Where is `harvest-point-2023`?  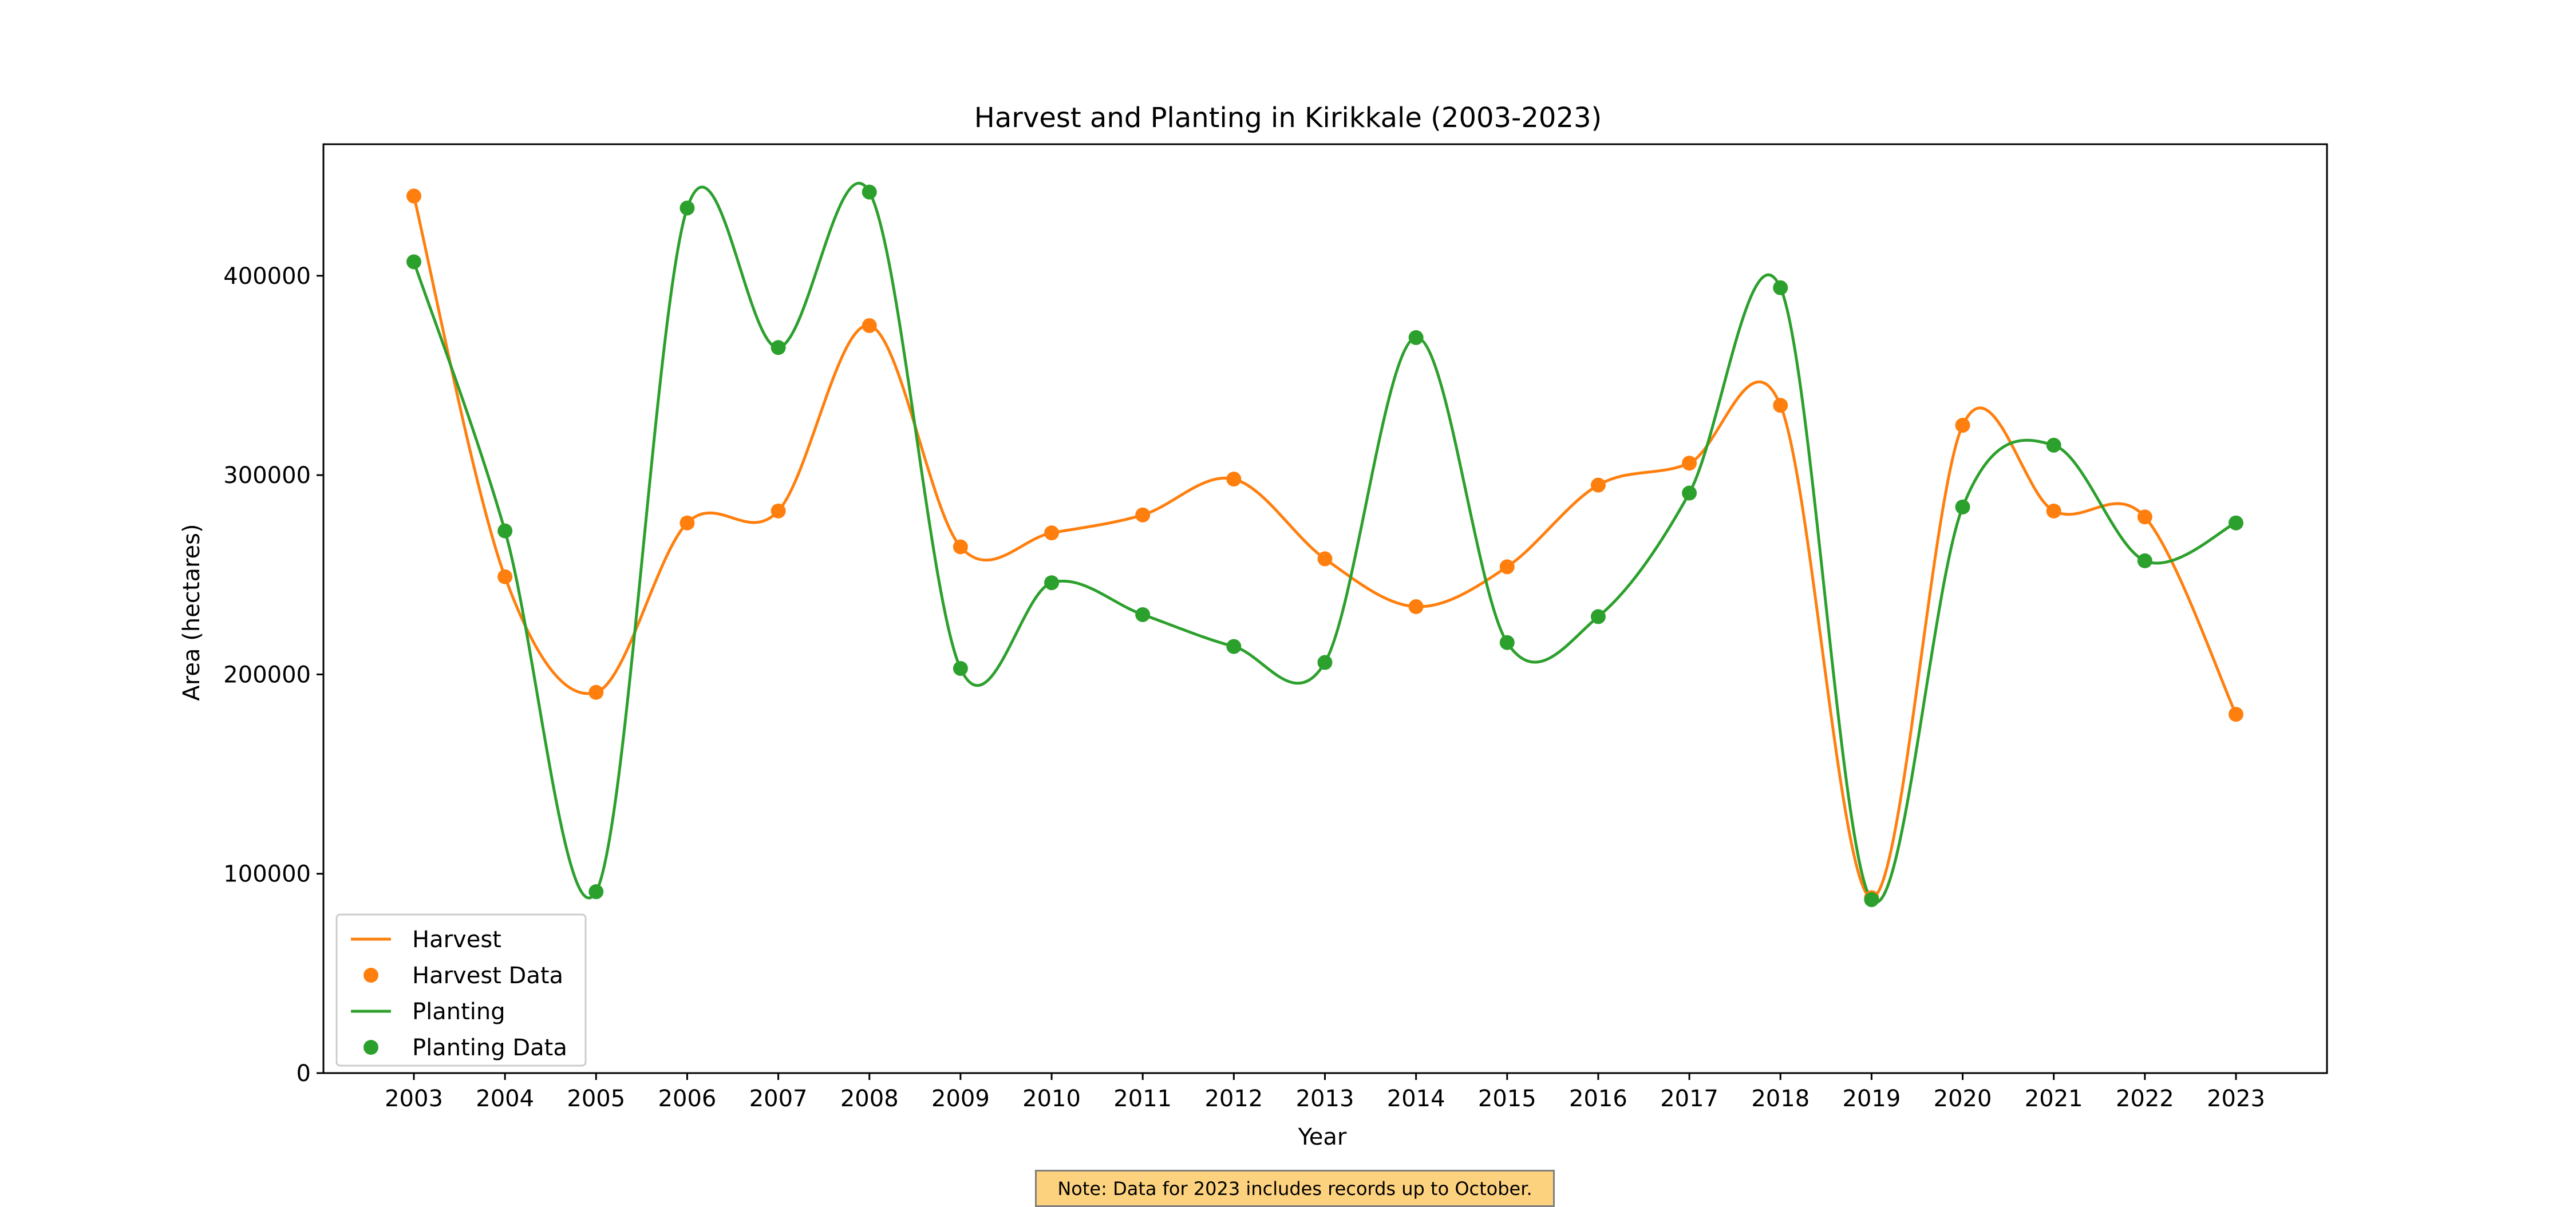
harvest-point-2023 is located at coordinates (2236, 715).